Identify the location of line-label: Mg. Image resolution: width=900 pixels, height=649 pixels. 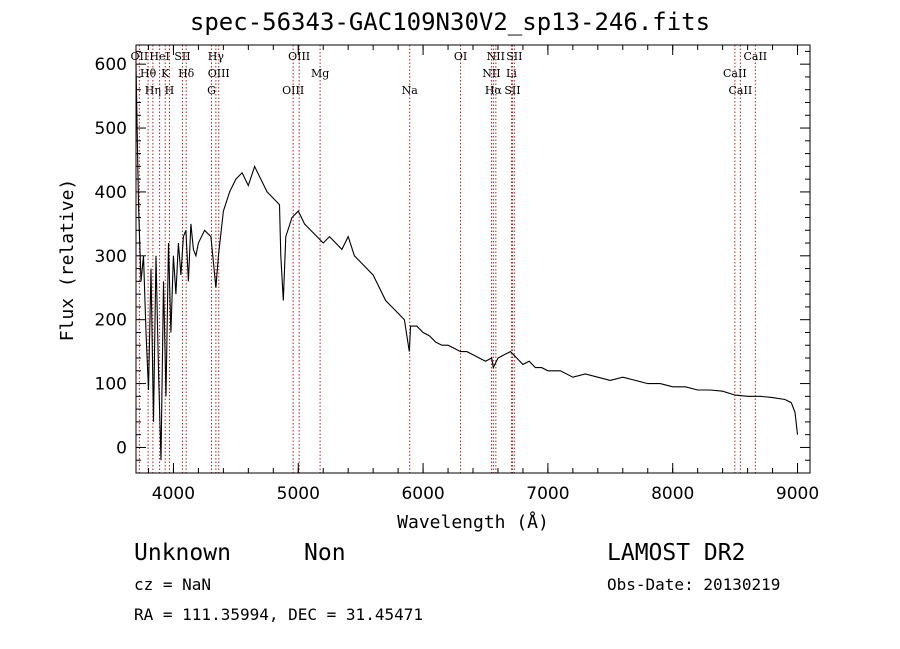
(320, 73).